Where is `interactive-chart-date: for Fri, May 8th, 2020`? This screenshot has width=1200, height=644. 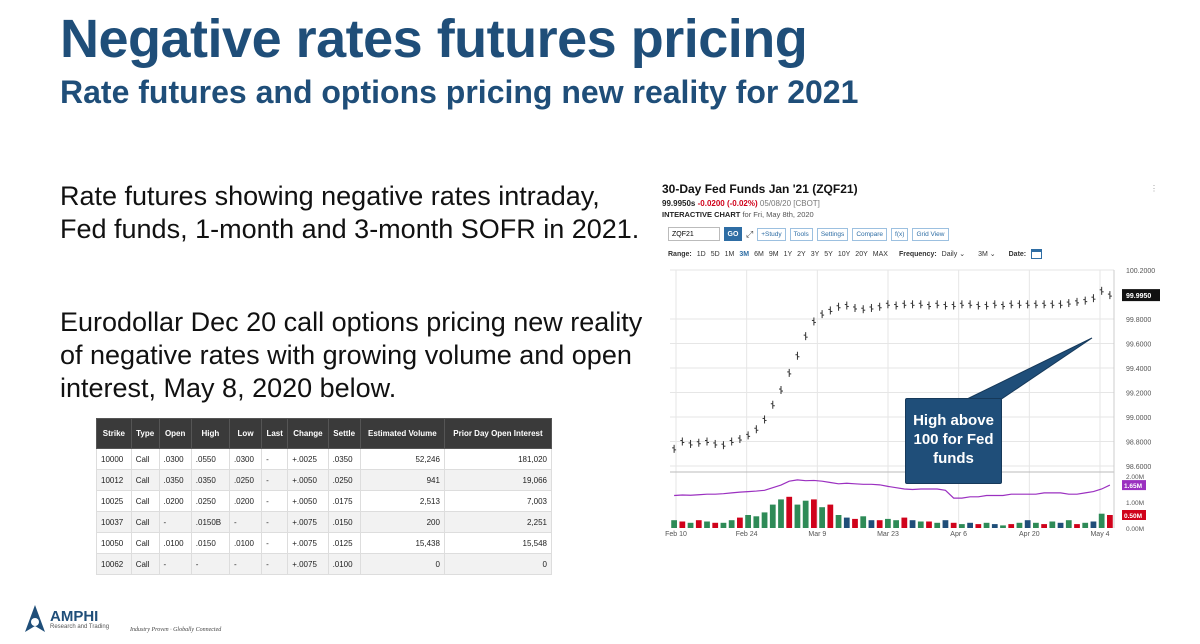
interactive-chart-date: for Fri, May 8th, 2020 is located at coordinates (778, 214).